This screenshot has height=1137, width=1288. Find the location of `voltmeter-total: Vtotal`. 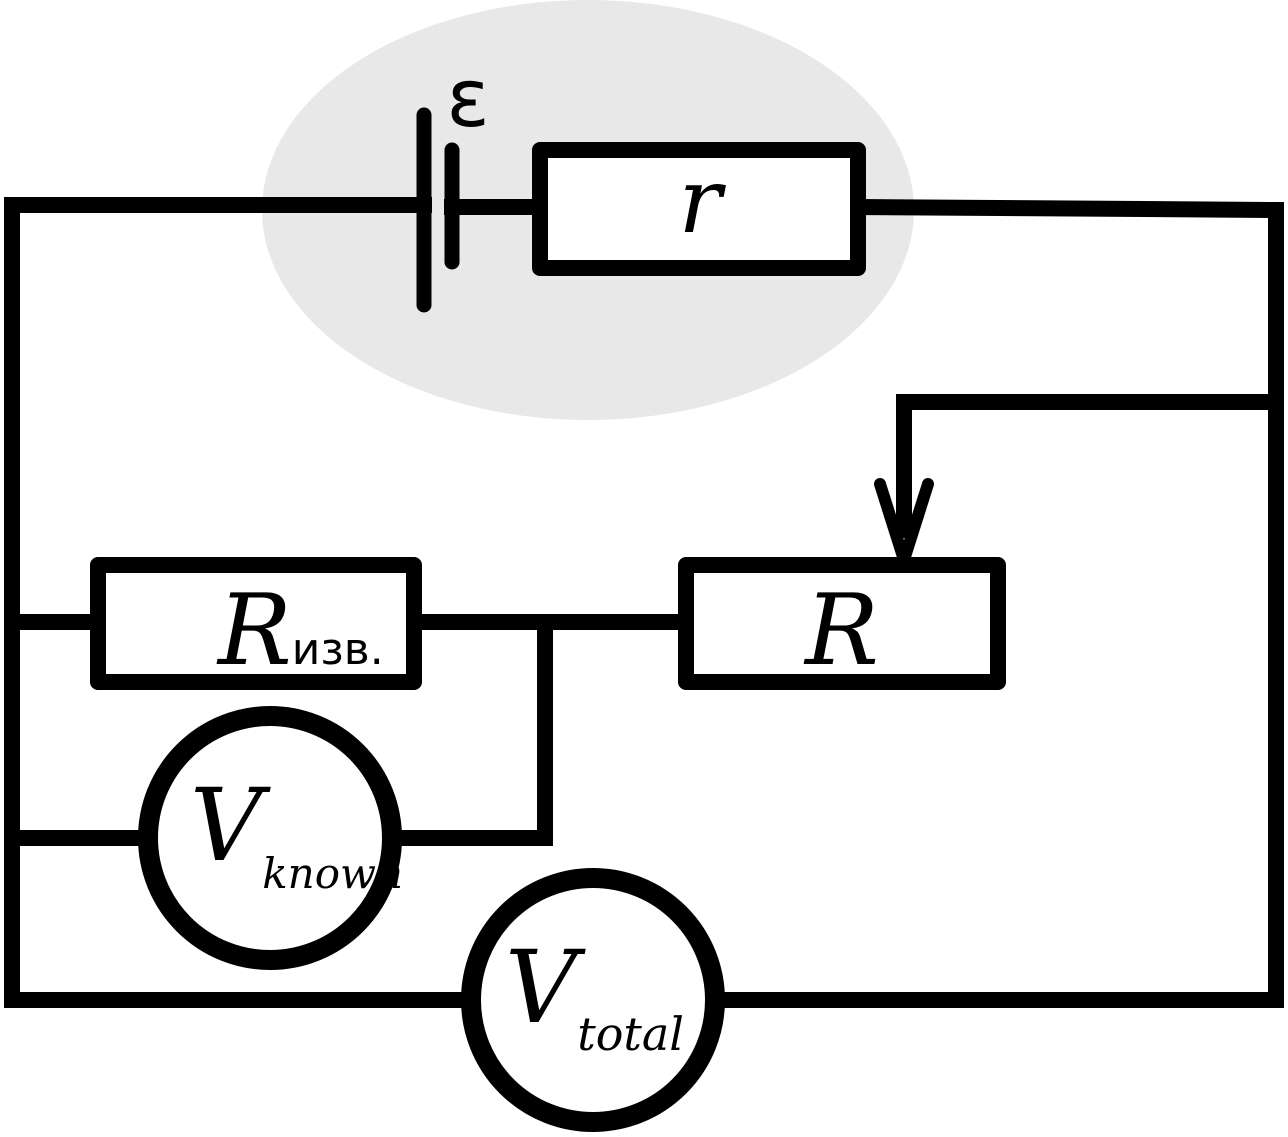

voltmeter-total: Vtotal is located at coordinates (593, 1000).